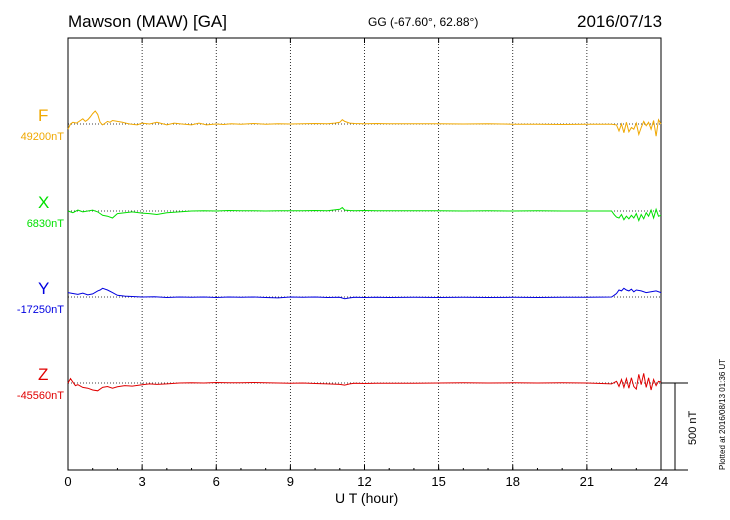 The width and height of the screenshot is (730, 520). What do you see at coordinates (40, 396) in the screenshot?
I see `series-z-baseline: -45560nT` at bounding box center [40, 396].